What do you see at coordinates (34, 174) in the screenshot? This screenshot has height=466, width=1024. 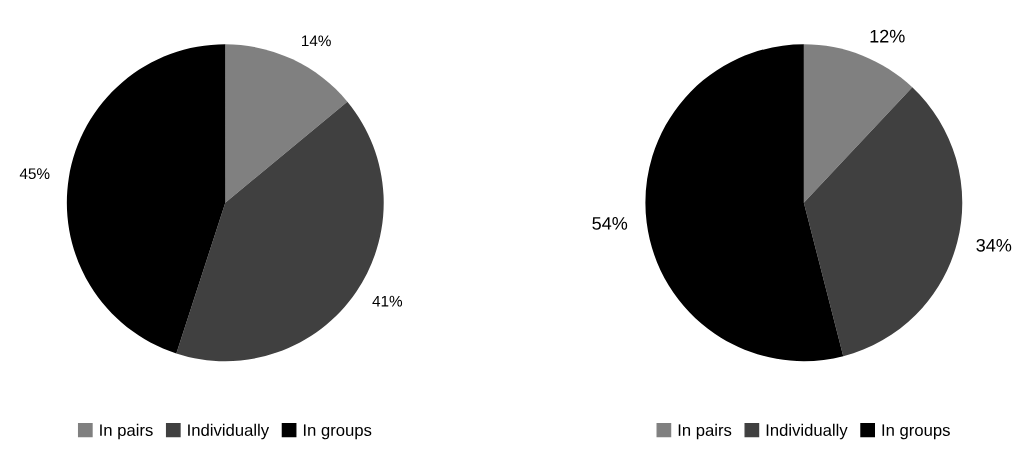 I see `data-label: 45%` at bounding box center [34, 174].